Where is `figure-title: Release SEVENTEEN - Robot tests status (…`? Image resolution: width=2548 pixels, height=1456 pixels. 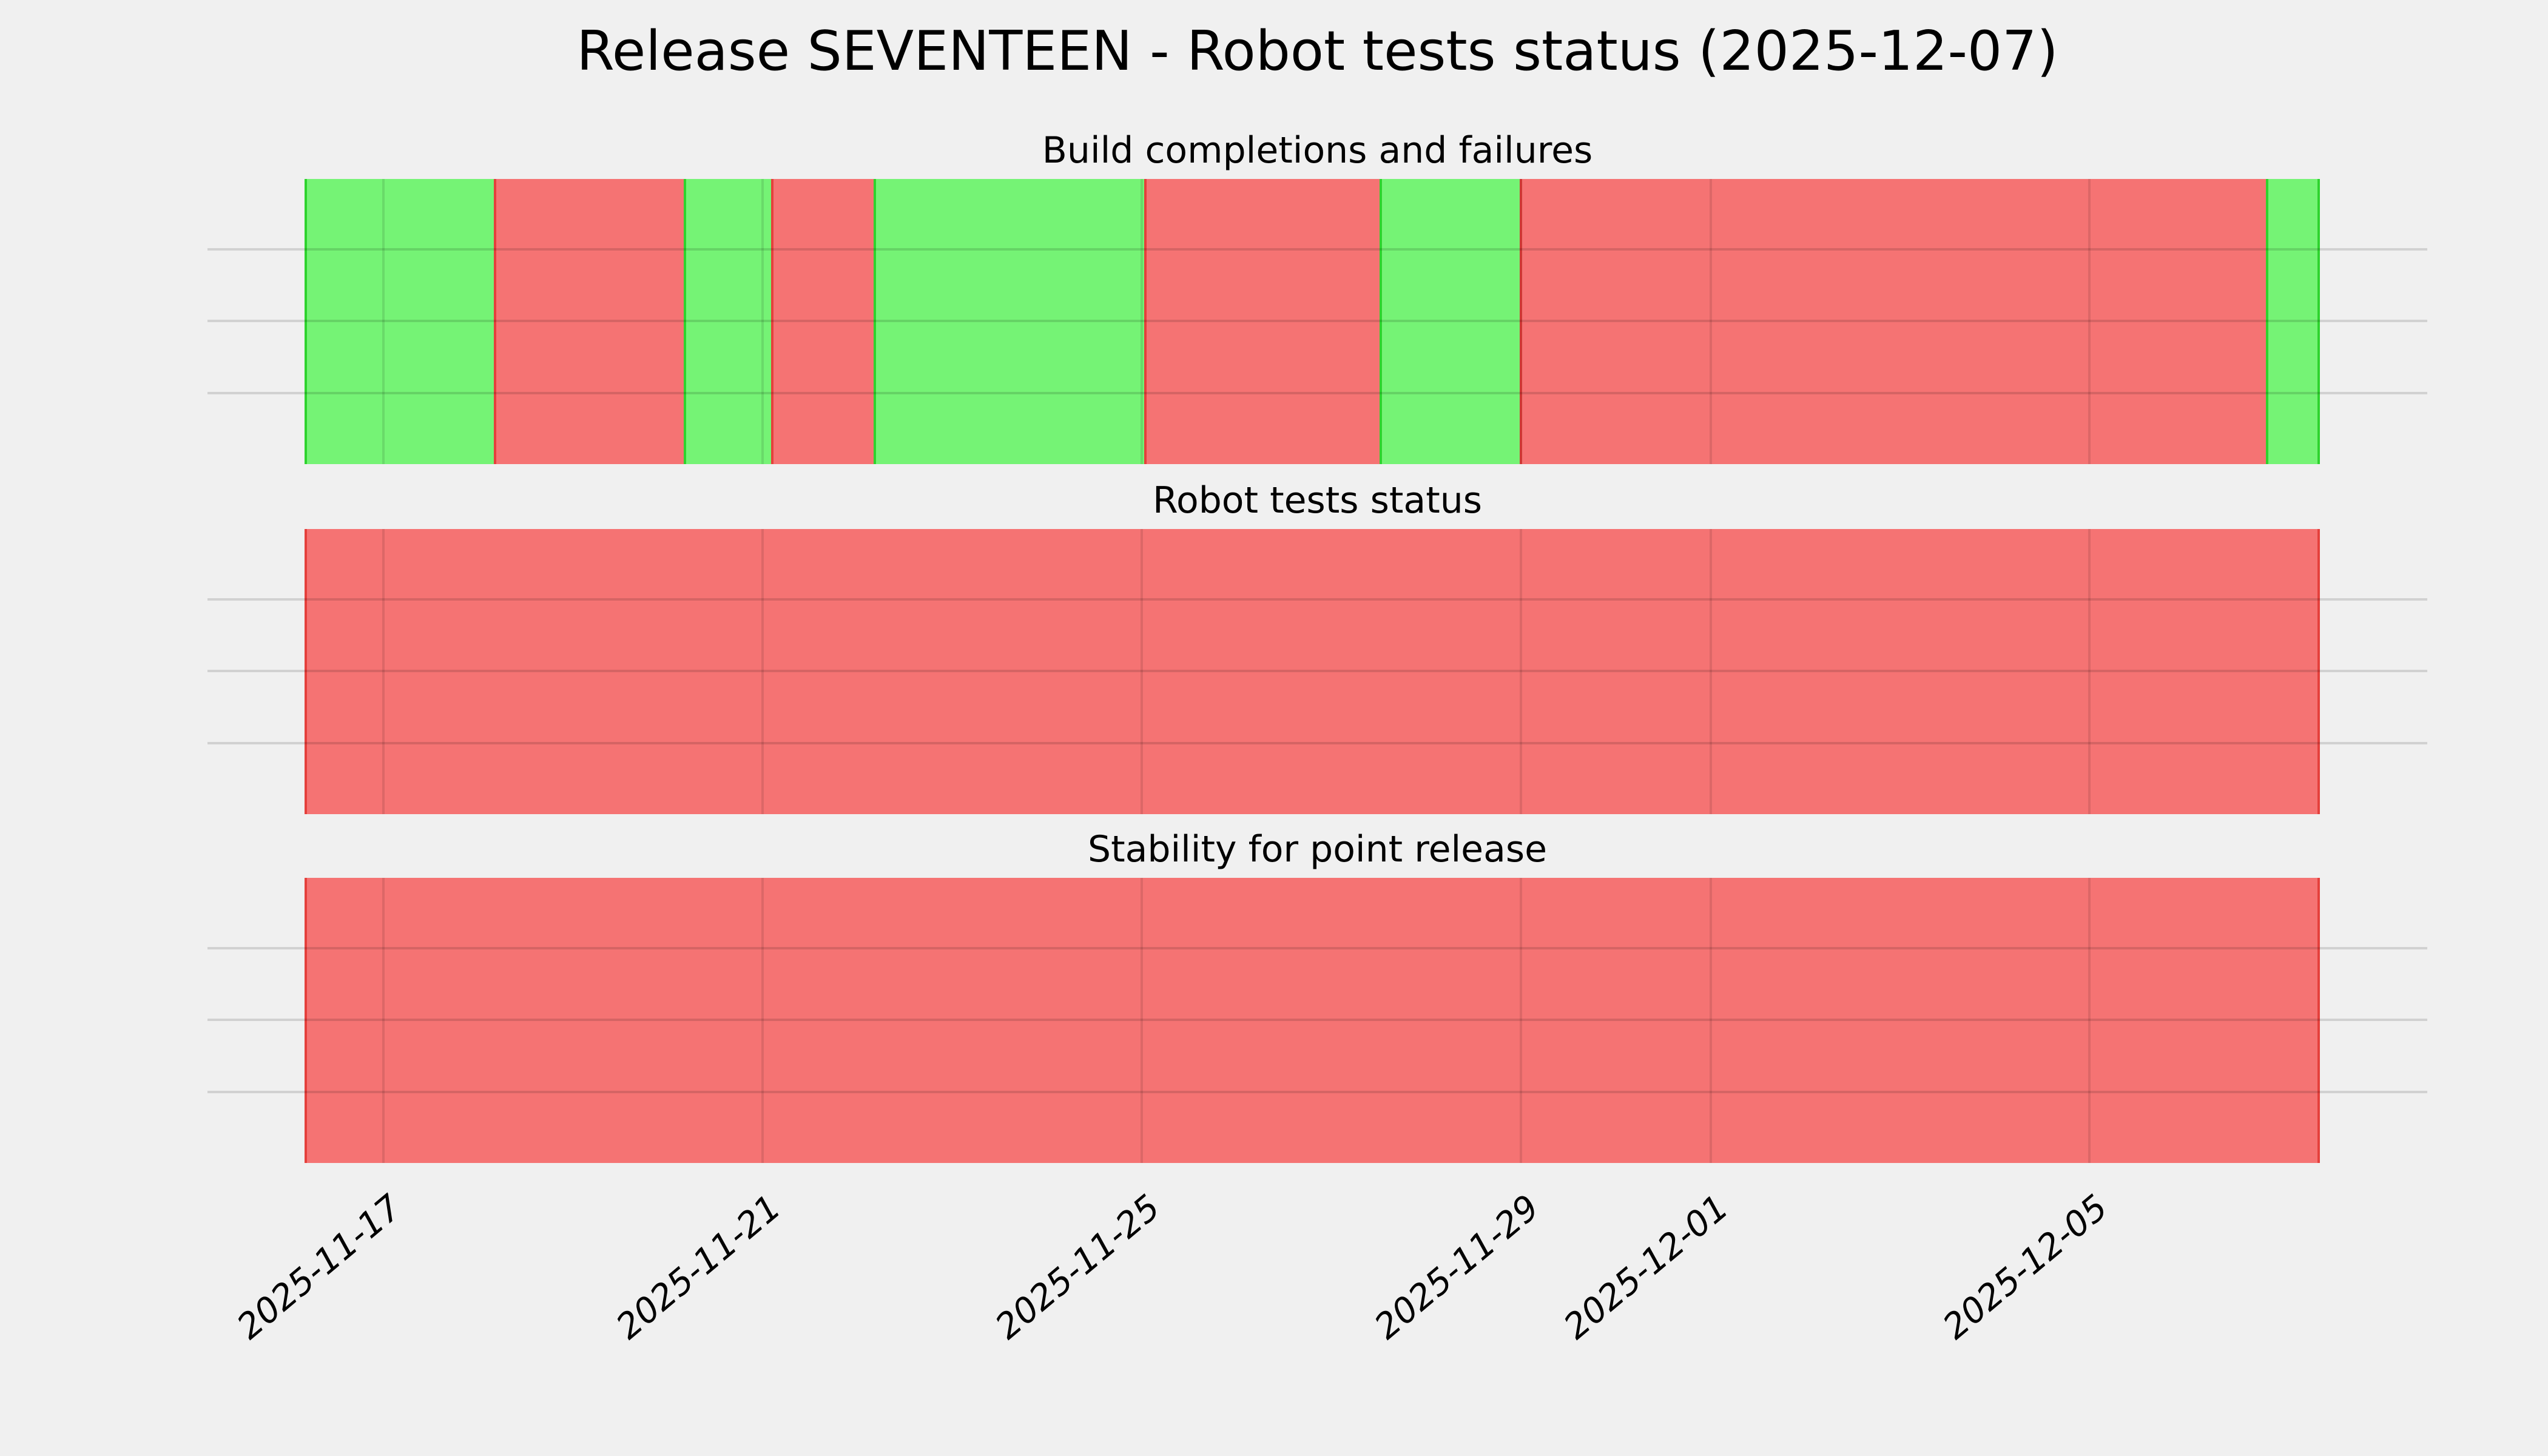 figure-title: Release SEVENTEEN - Robot tests status (… is located at coordinates (1317, 51).